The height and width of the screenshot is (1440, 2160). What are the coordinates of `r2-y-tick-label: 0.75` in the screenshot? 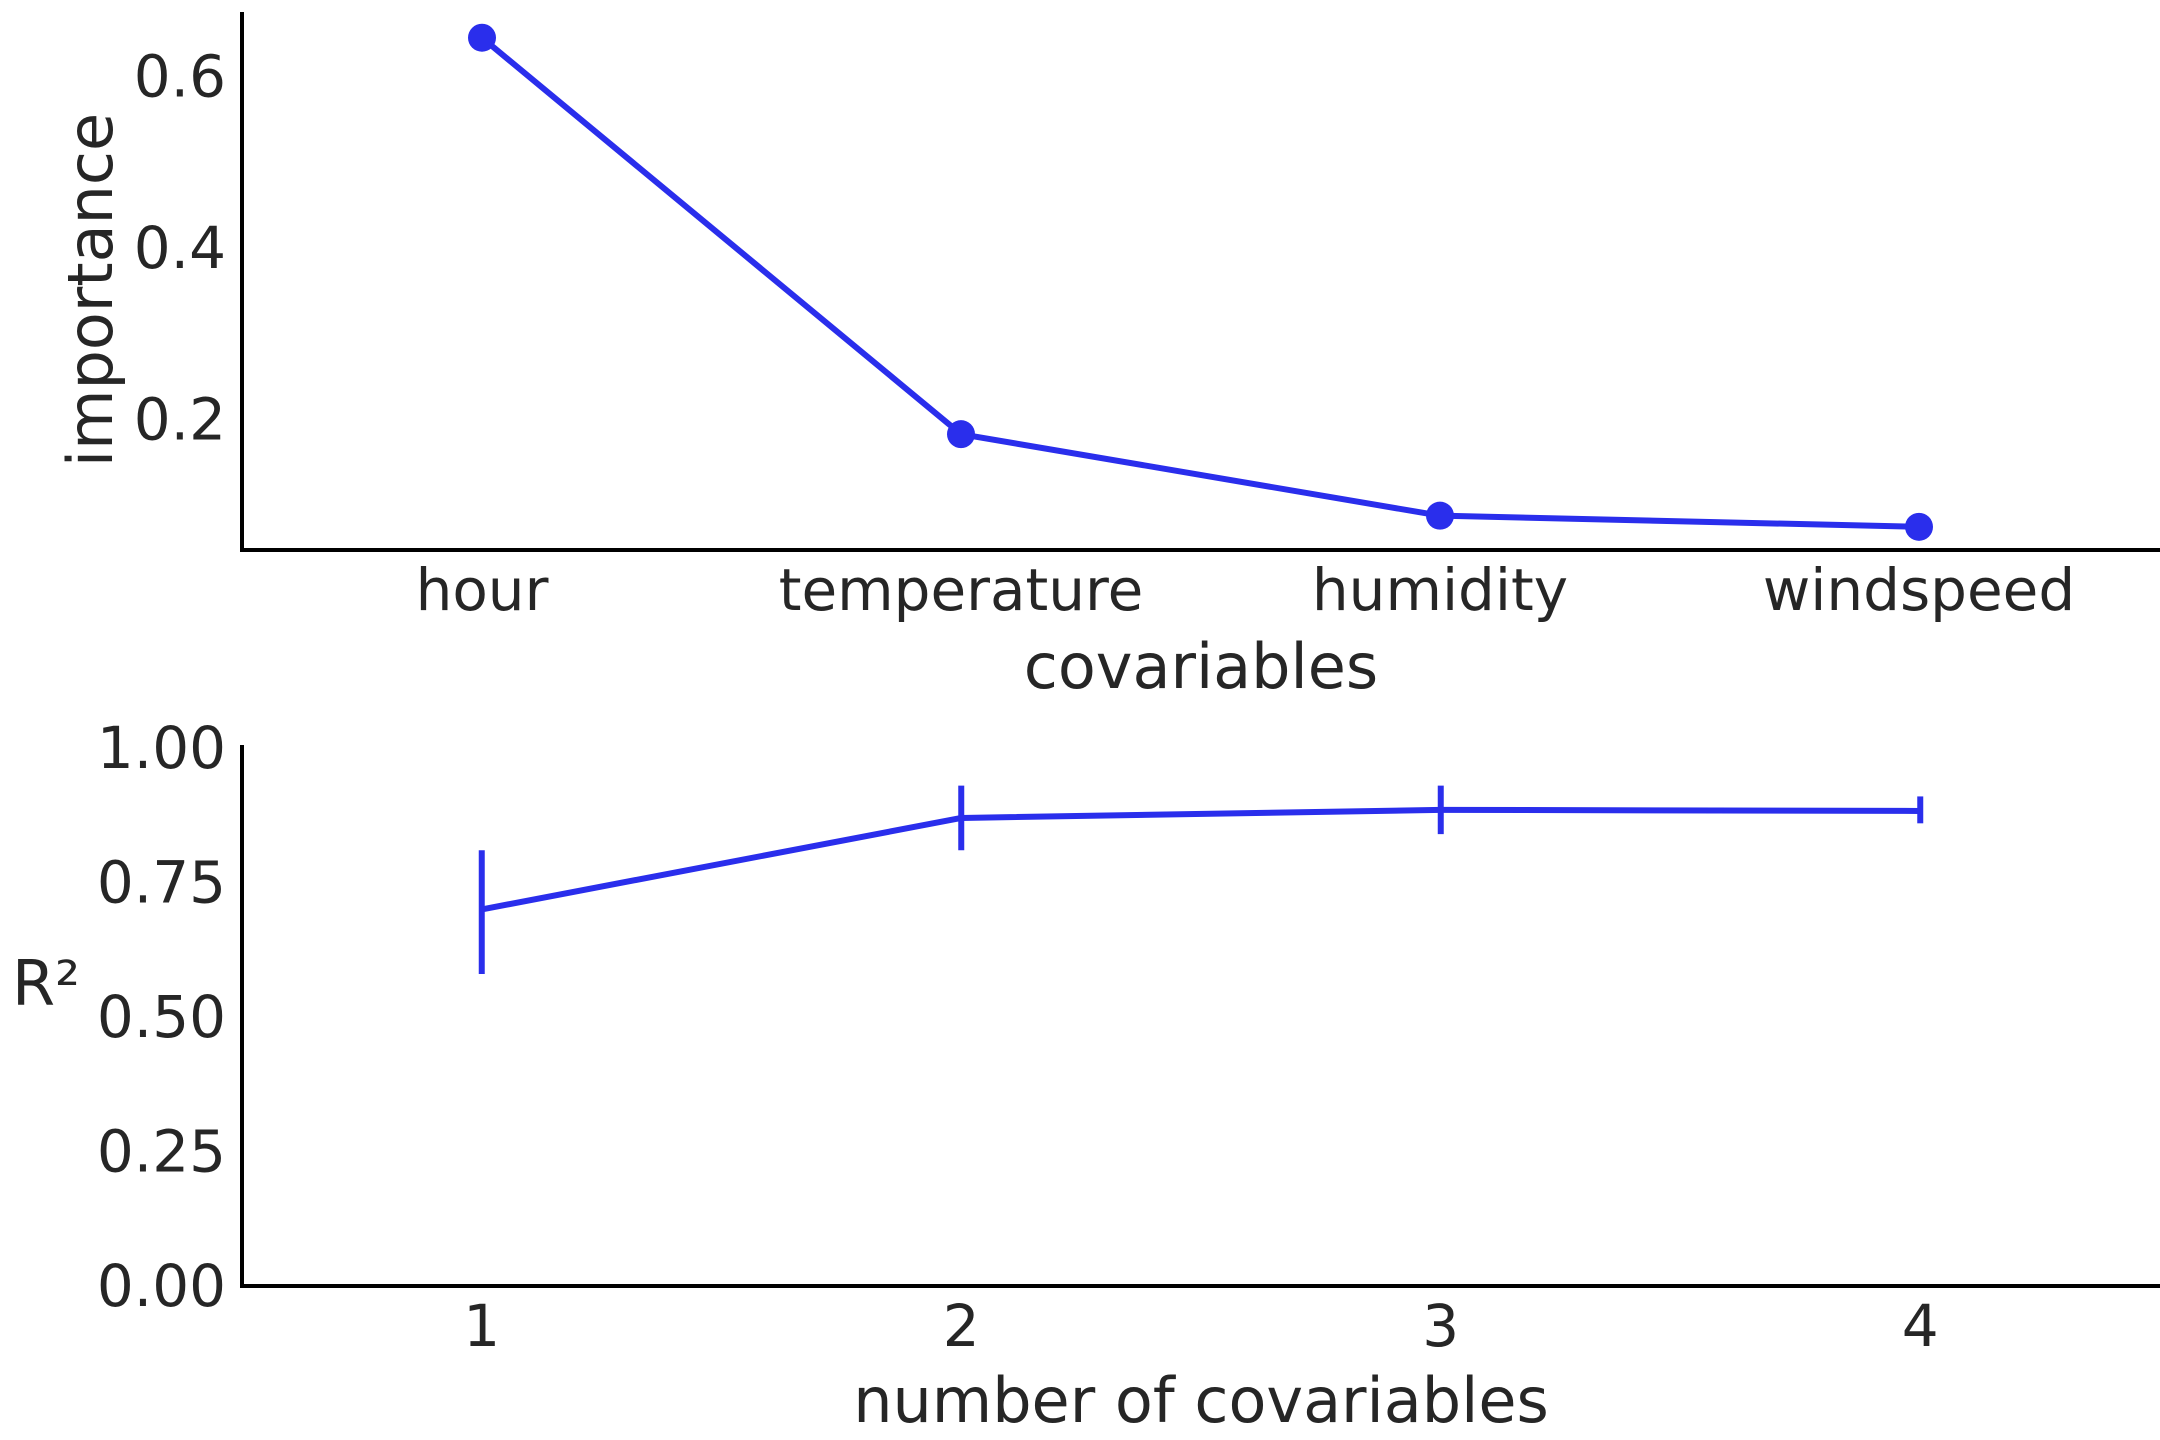 It's located at (161, 883).